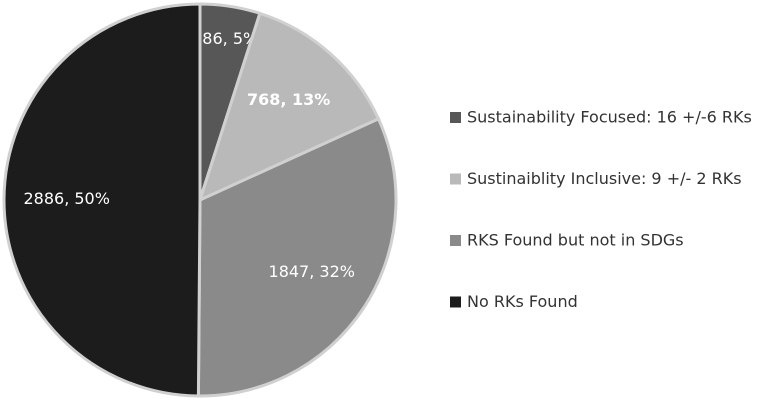  I want to click on pie-slice, so click(289, 107).